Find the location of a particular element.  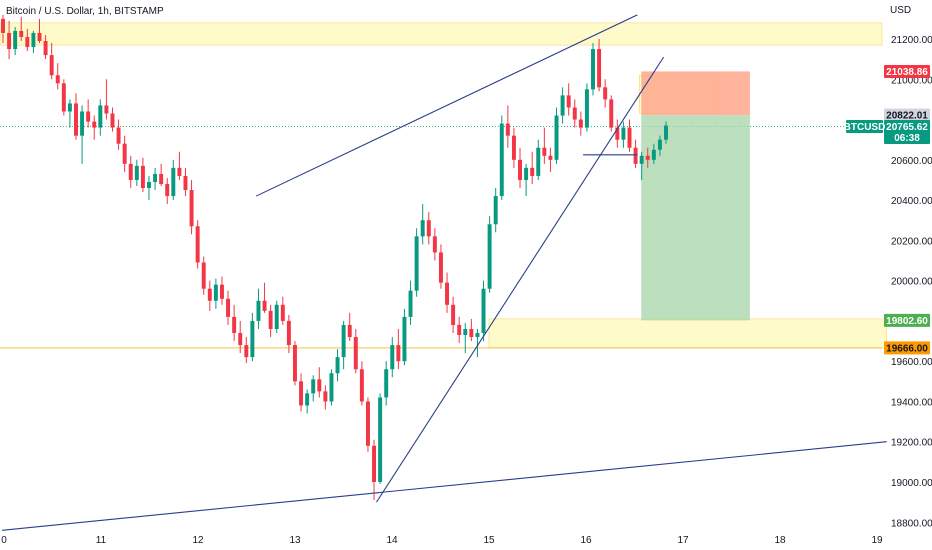

price-tag-text: 21038.86 is located at coordinates (907, 72).